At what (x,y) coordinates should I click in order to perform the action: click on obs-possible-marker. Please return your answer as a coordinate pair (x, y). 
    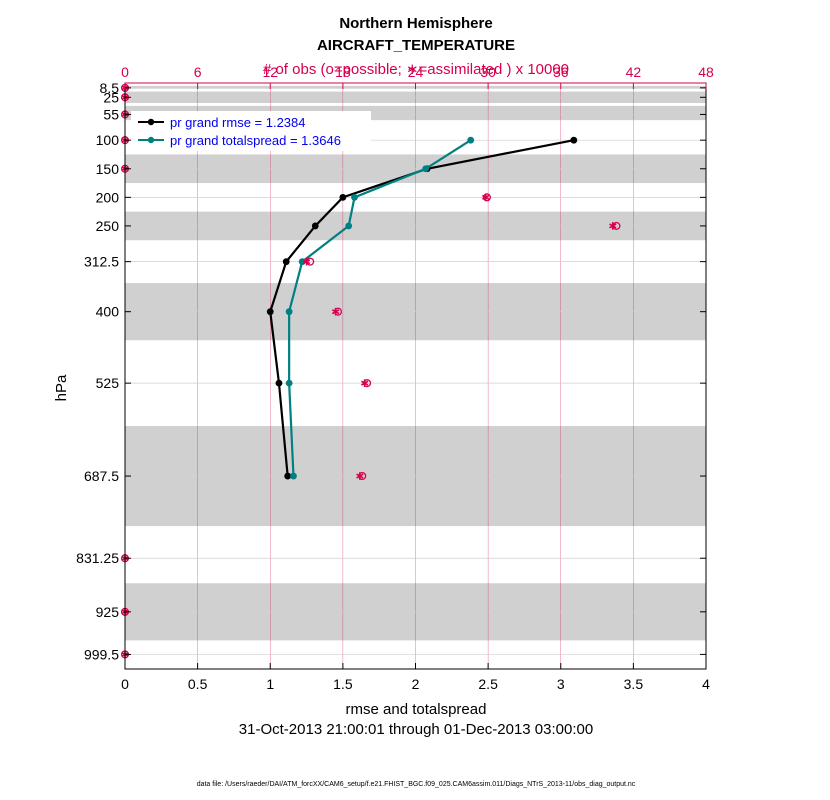
    Looking at the image, I should click on (486, 197).